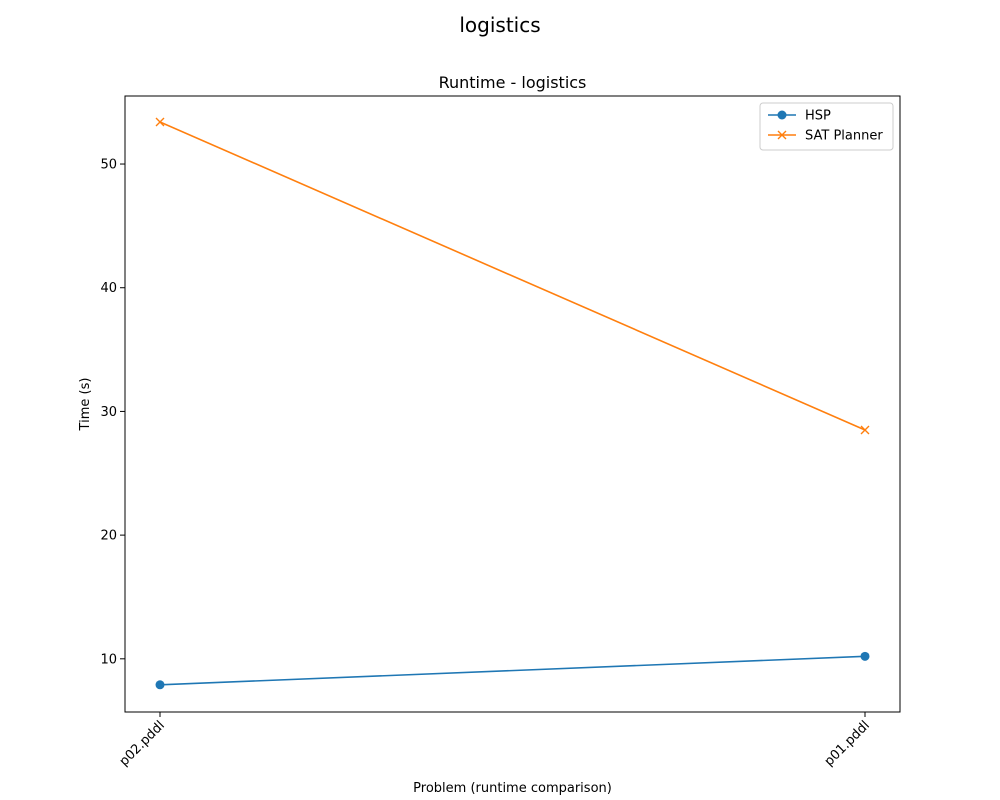  Describe the element at coordinates (818, 116) in the screenshot. I see `legend-label: HSP` at that location.